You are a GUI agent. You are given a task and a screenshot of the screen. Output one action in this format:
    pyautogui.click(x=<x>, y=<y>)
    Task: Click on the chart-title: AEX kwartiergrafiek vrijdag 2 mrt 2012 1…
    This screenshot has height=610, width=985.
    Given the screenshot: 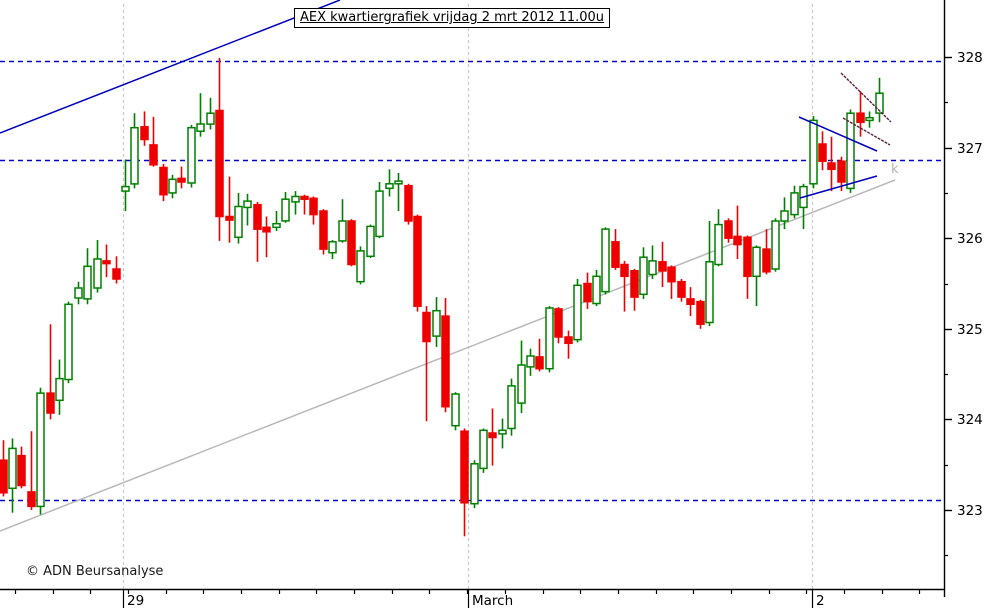 What is the action you would take?
    pyautogui.click(x=452, y=18)
    